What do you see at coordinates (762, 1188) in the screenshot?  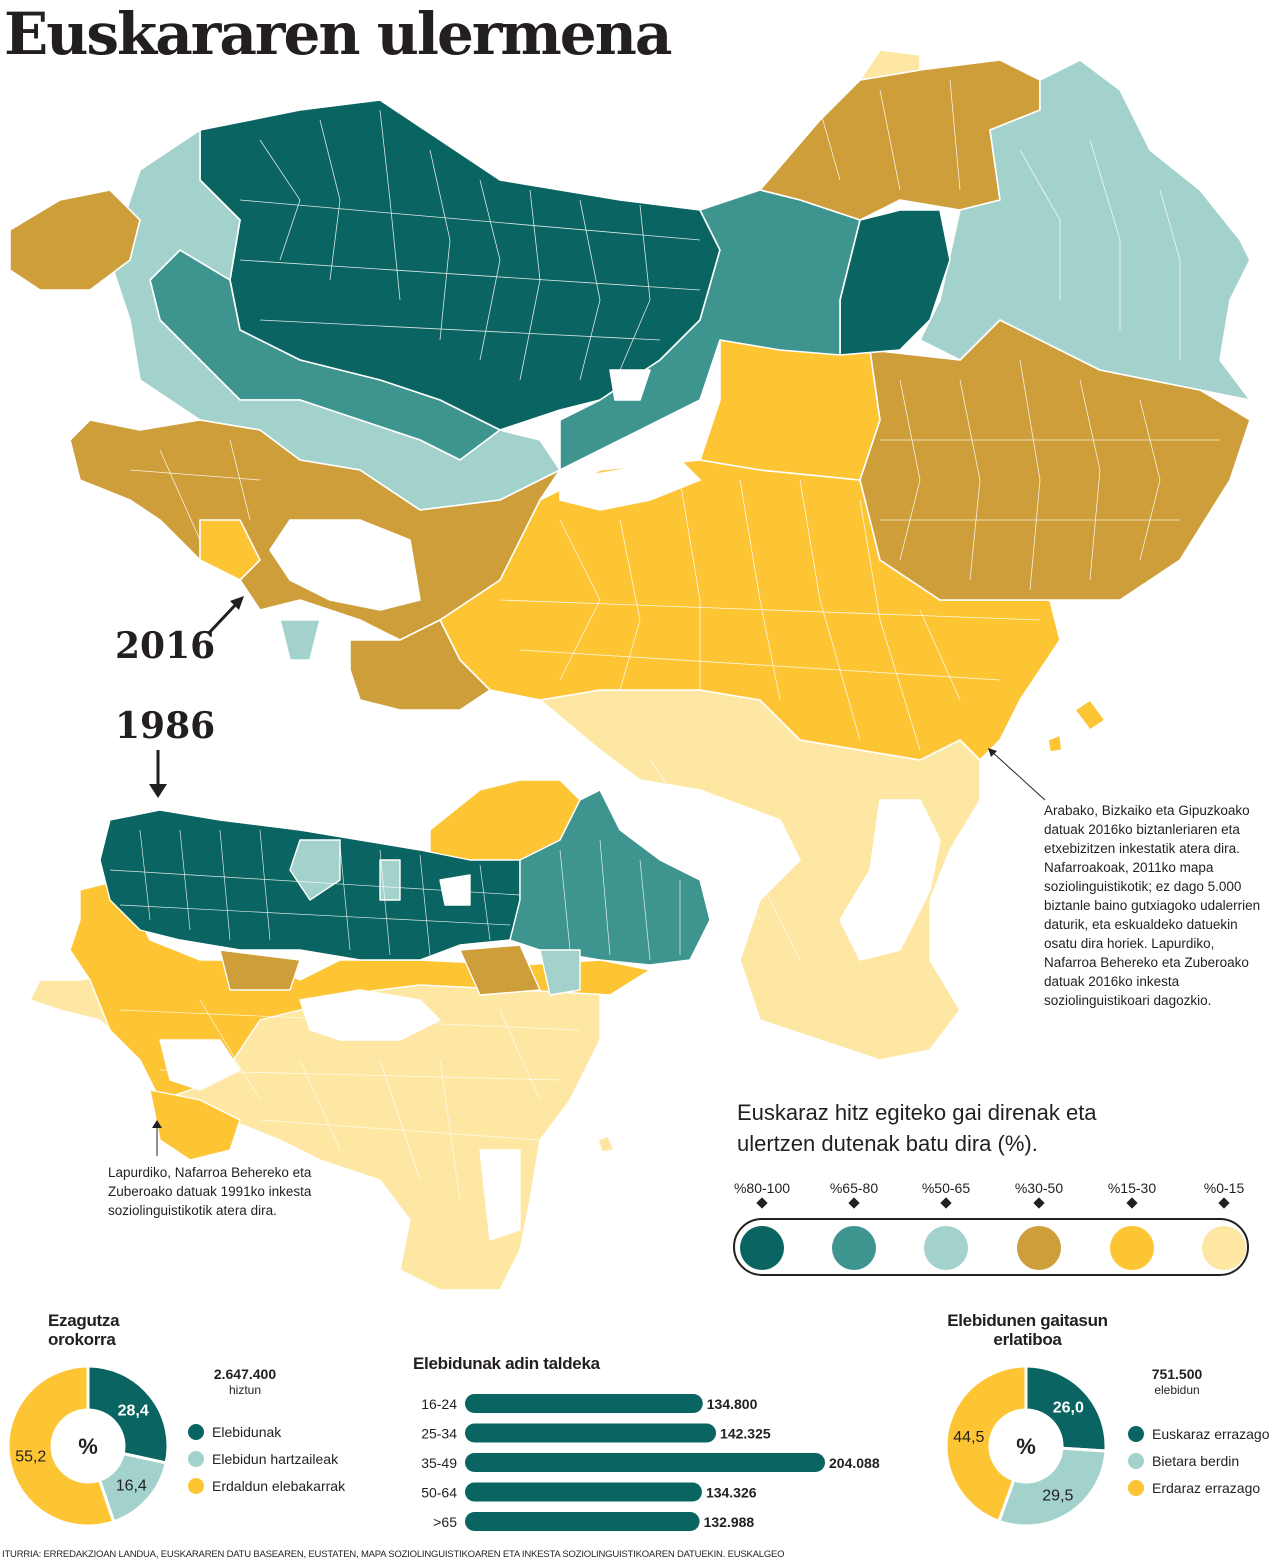 I see `legend-label-80-100: %80-100` at bounding box center [762, 1188].